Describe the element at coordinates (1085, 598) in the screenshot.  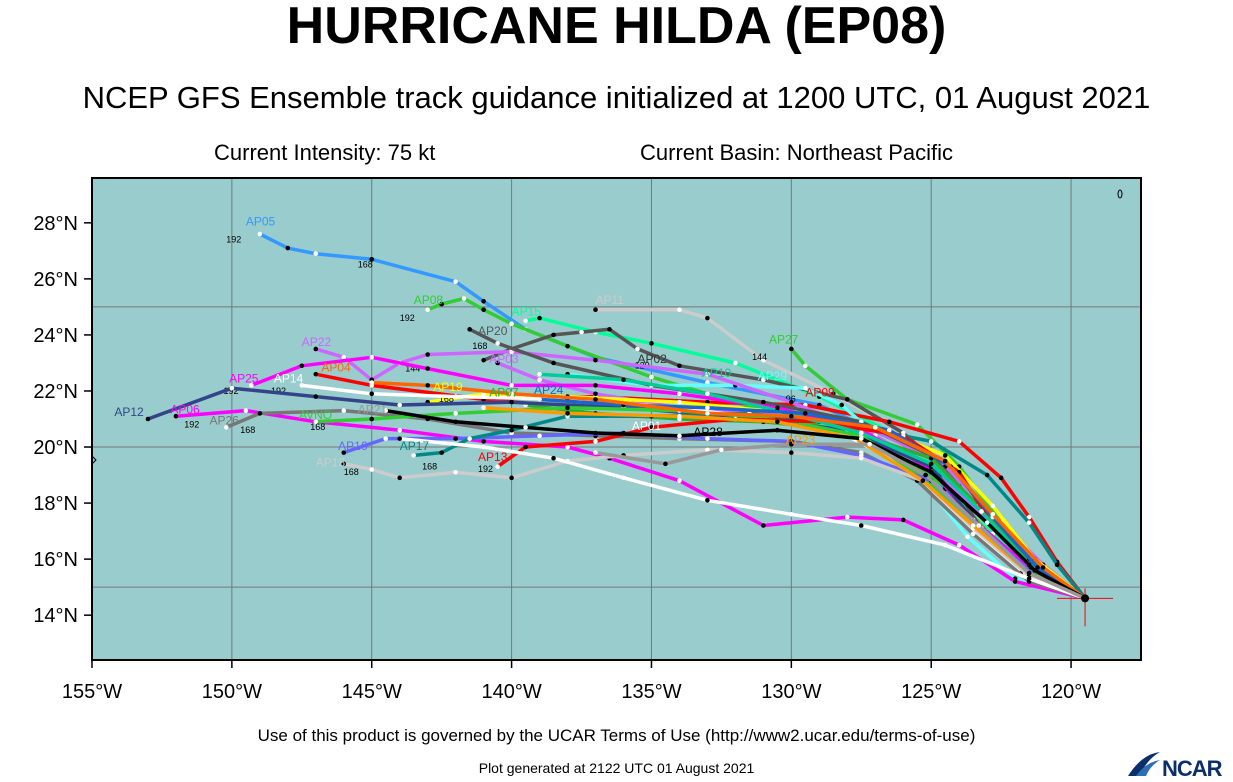
I see `storm-position` at that location.